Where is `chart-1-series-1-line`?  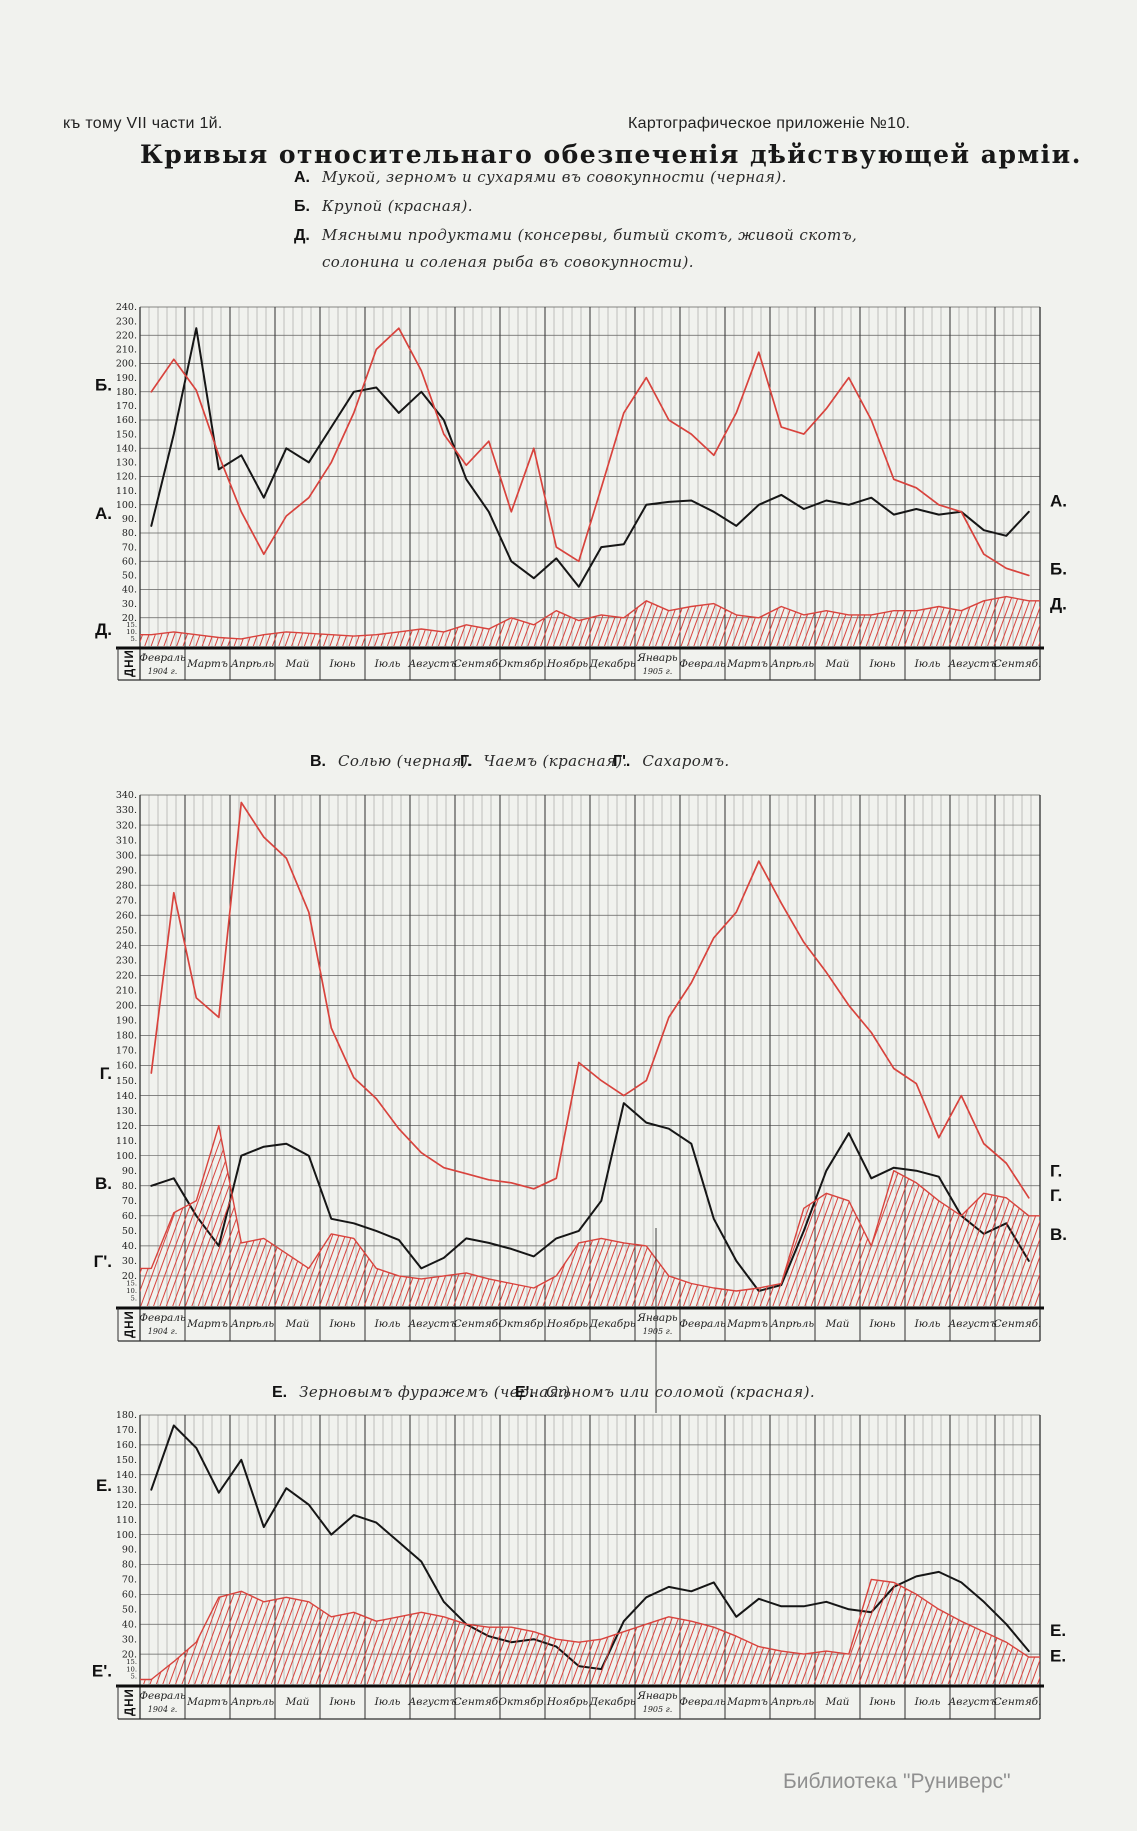
chart-1-series-1-line is located at coordinates (590, 452).